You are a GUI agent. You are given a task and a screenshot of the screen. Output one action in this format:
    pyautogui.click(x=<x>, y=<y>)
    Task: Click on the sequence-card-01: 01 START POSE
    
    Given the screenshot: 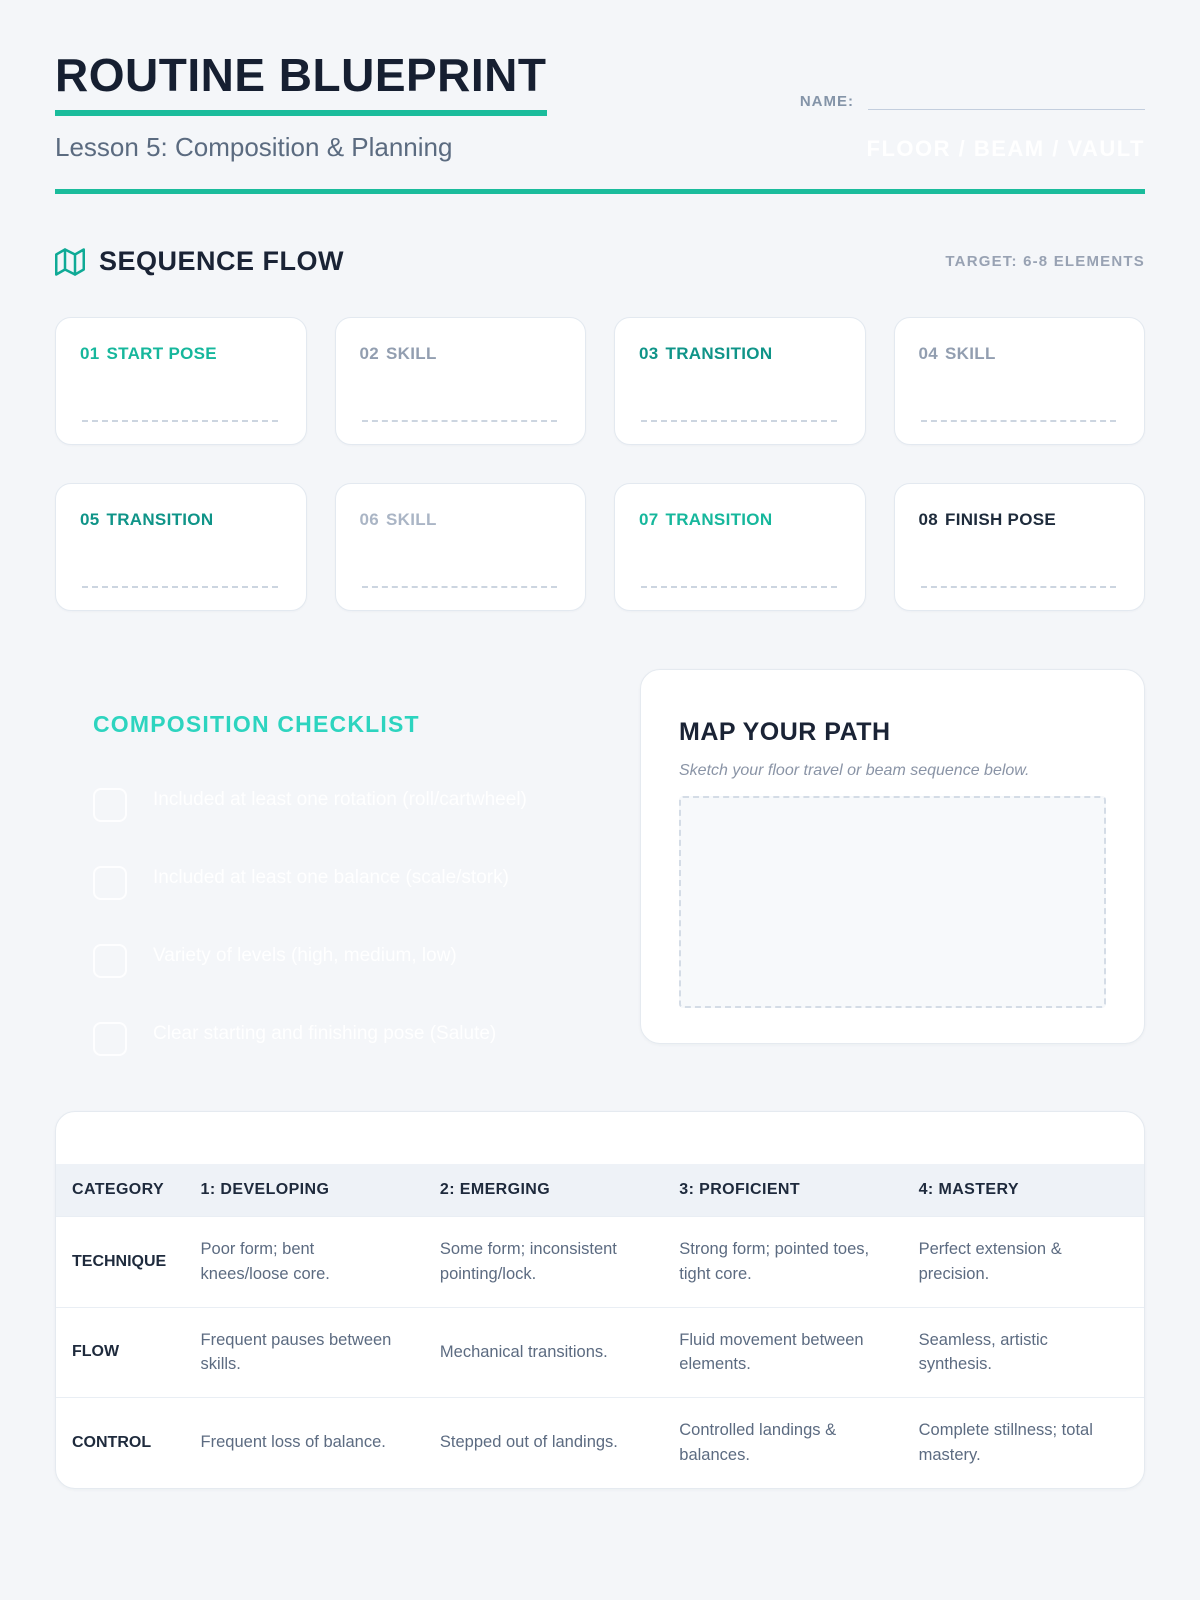 What is the action you would take?
    pyautogui.click(x=181, y=381)
    